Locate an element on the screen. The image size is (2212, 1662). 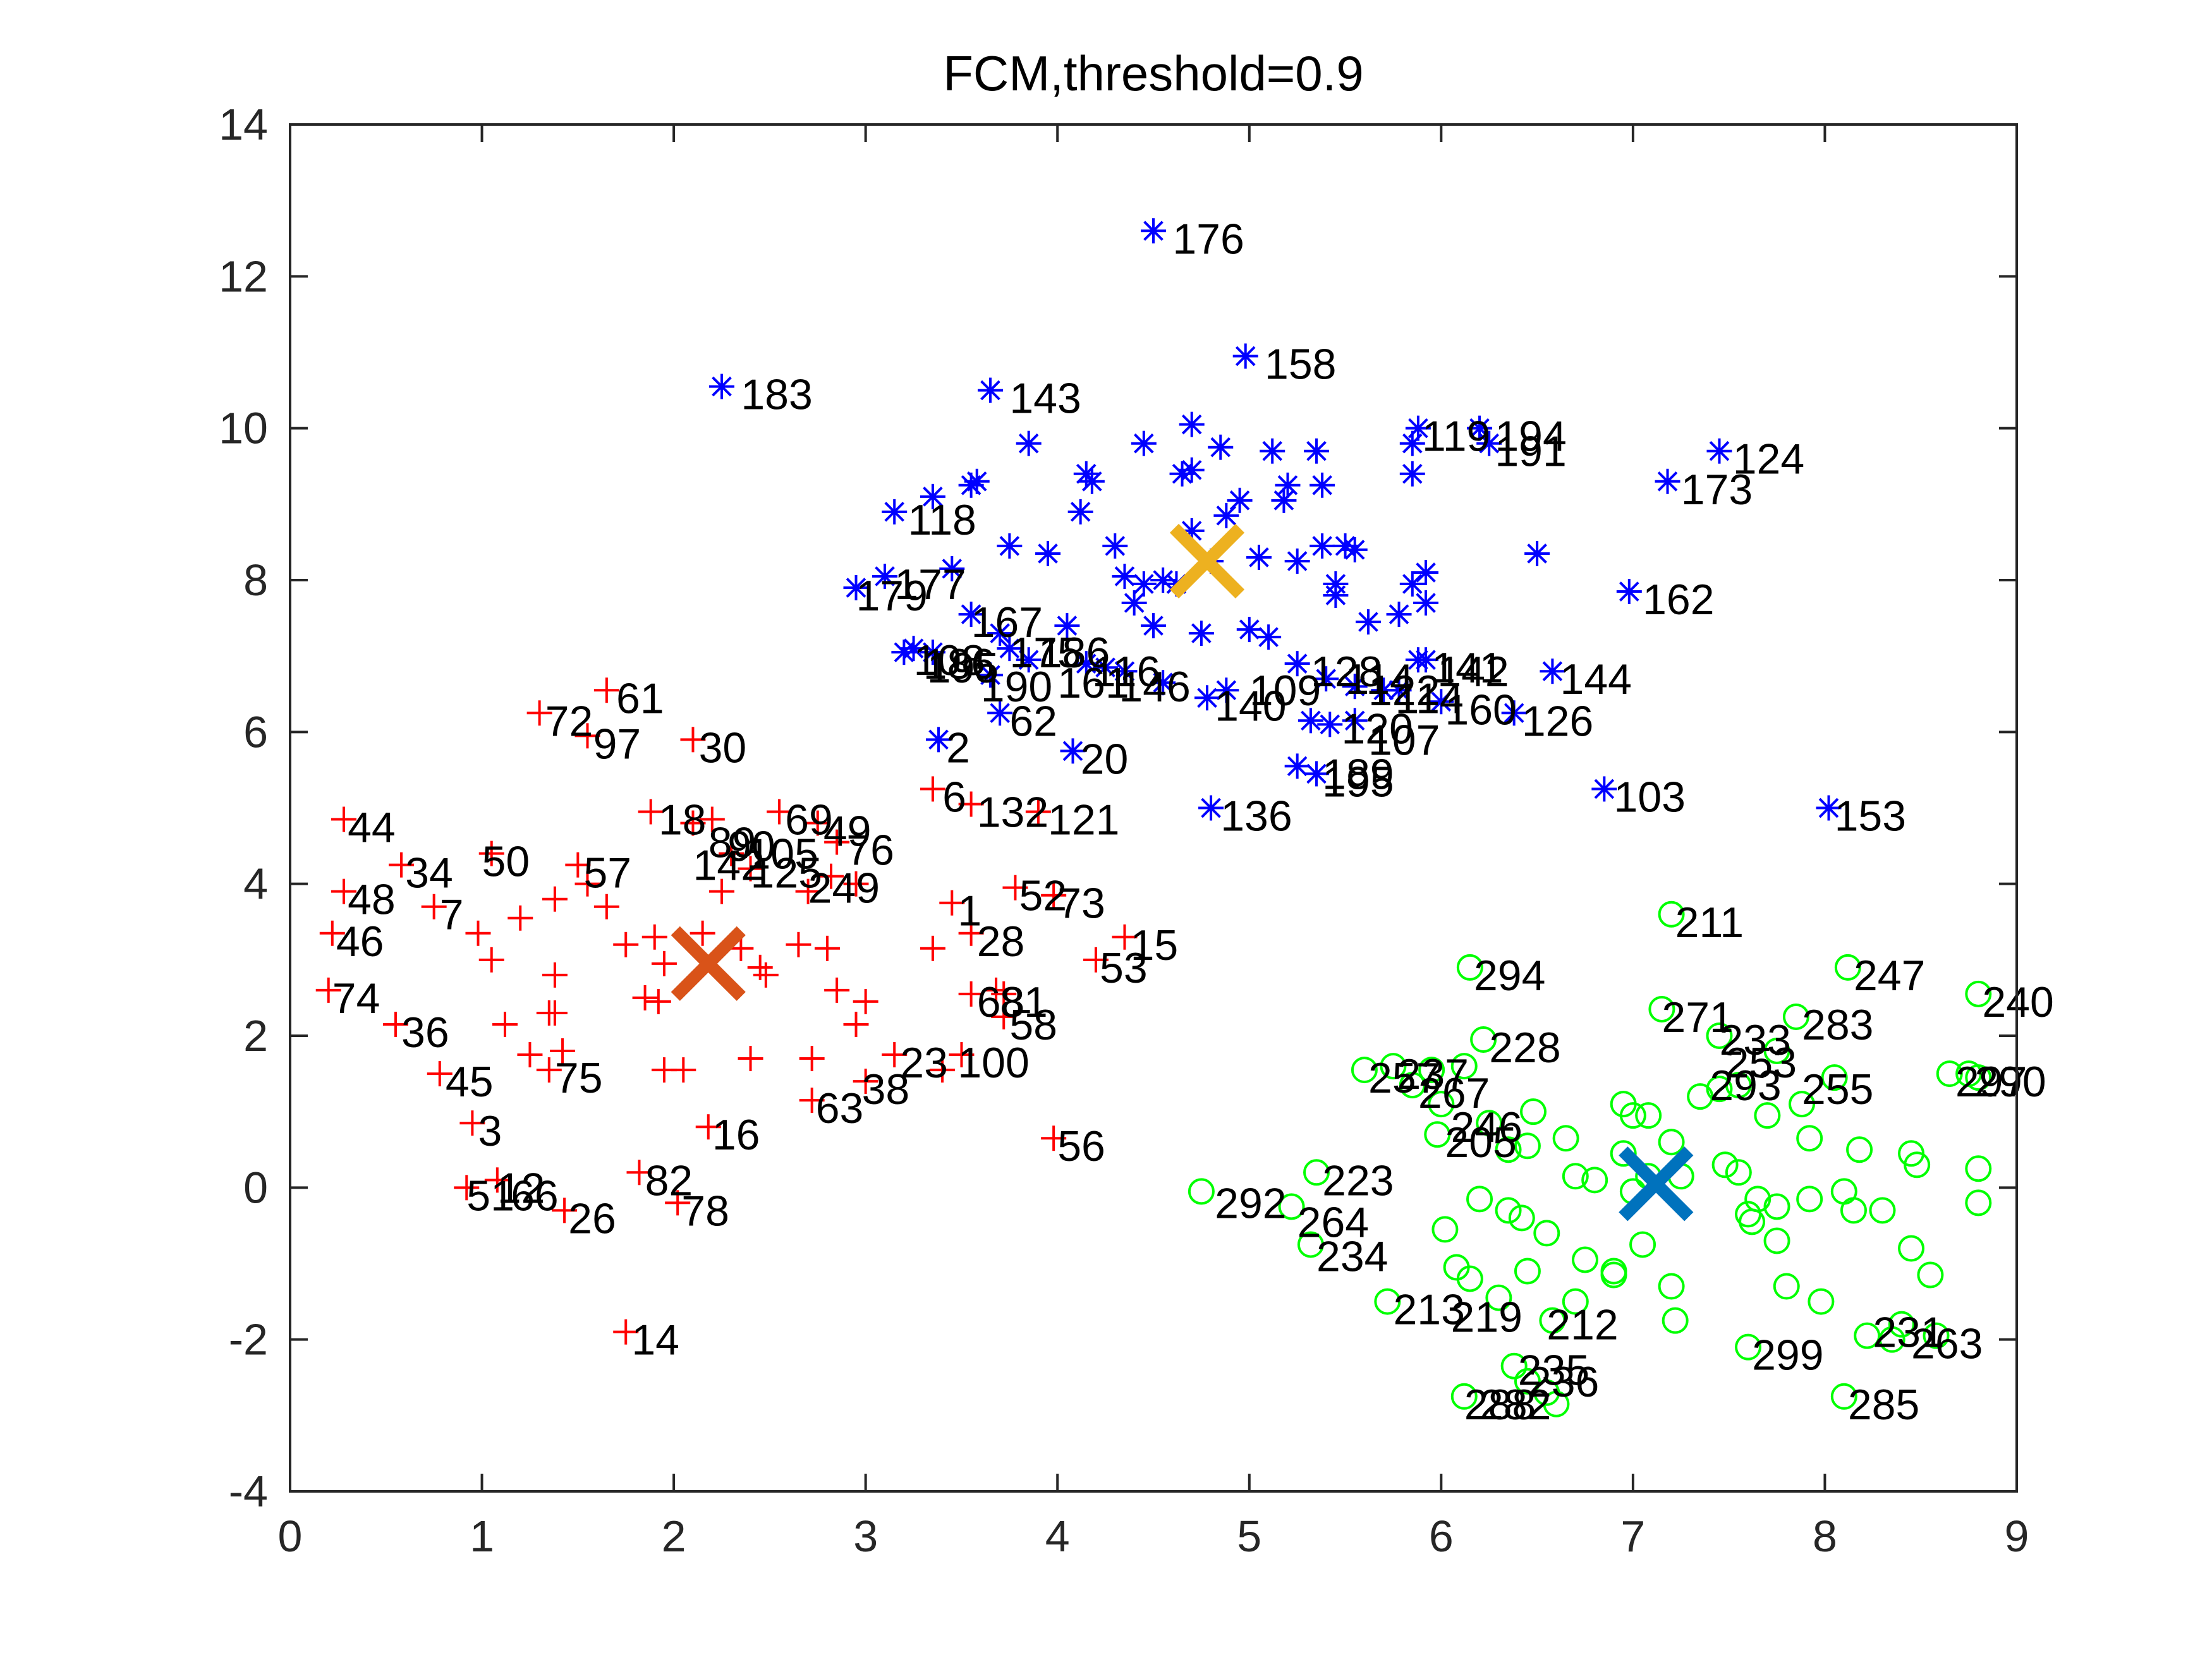
point-label: 288 is located at coordinates (1500, 1405).